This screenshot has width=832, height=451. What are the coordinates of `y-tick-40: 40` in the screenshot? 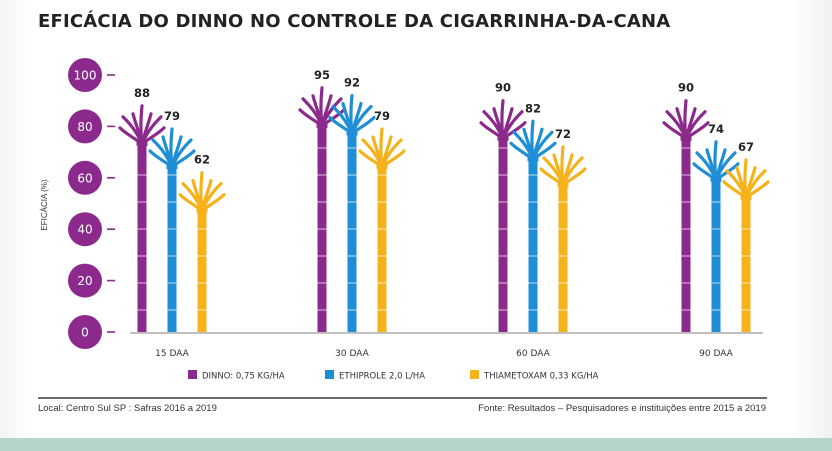 It's located at (91, 229).